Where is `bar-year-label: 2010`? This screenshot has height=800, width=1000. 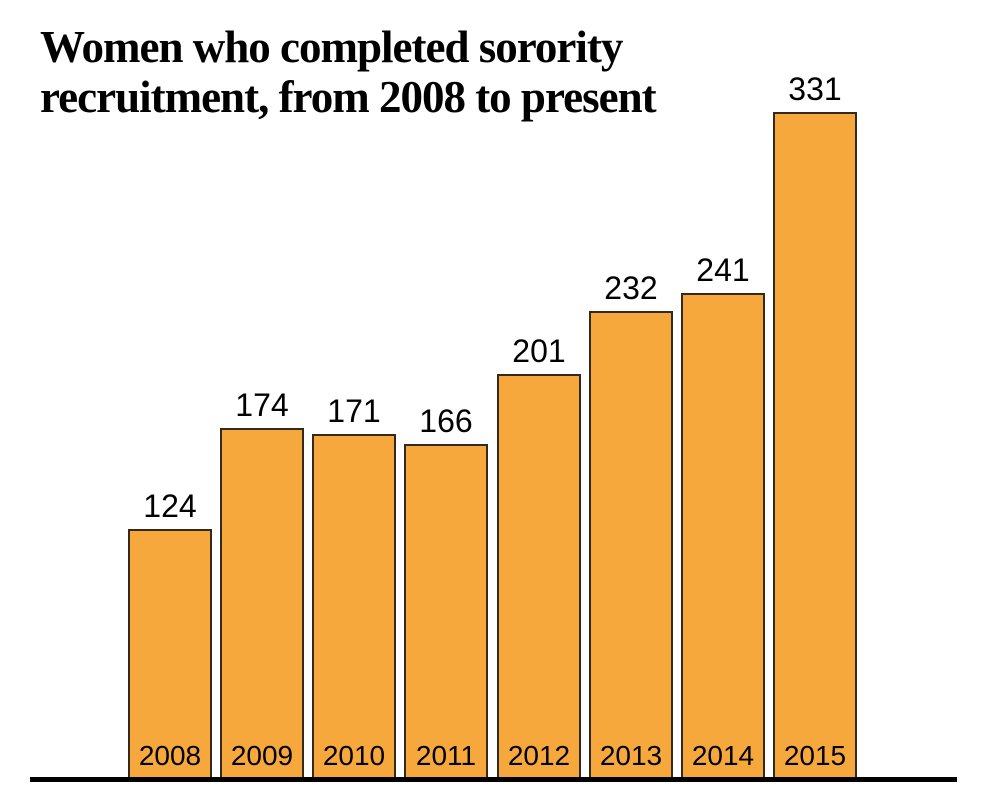 bar-year-label: 2010 is located at coordinates (354, 755).